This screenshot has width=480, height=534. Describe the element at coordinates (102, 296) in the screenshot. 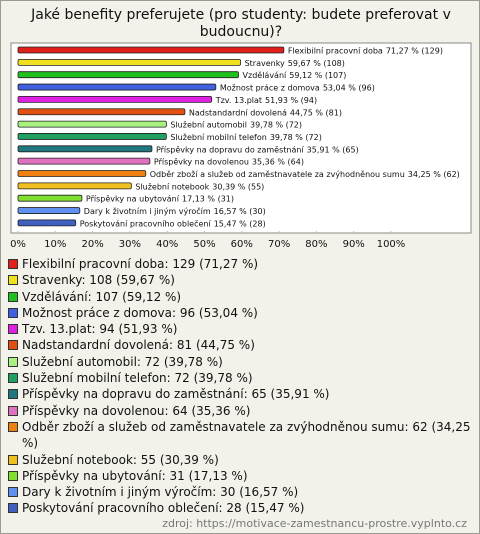

I see `legend-label: Vzdělávání: 107 (59,12 %)` at that location.